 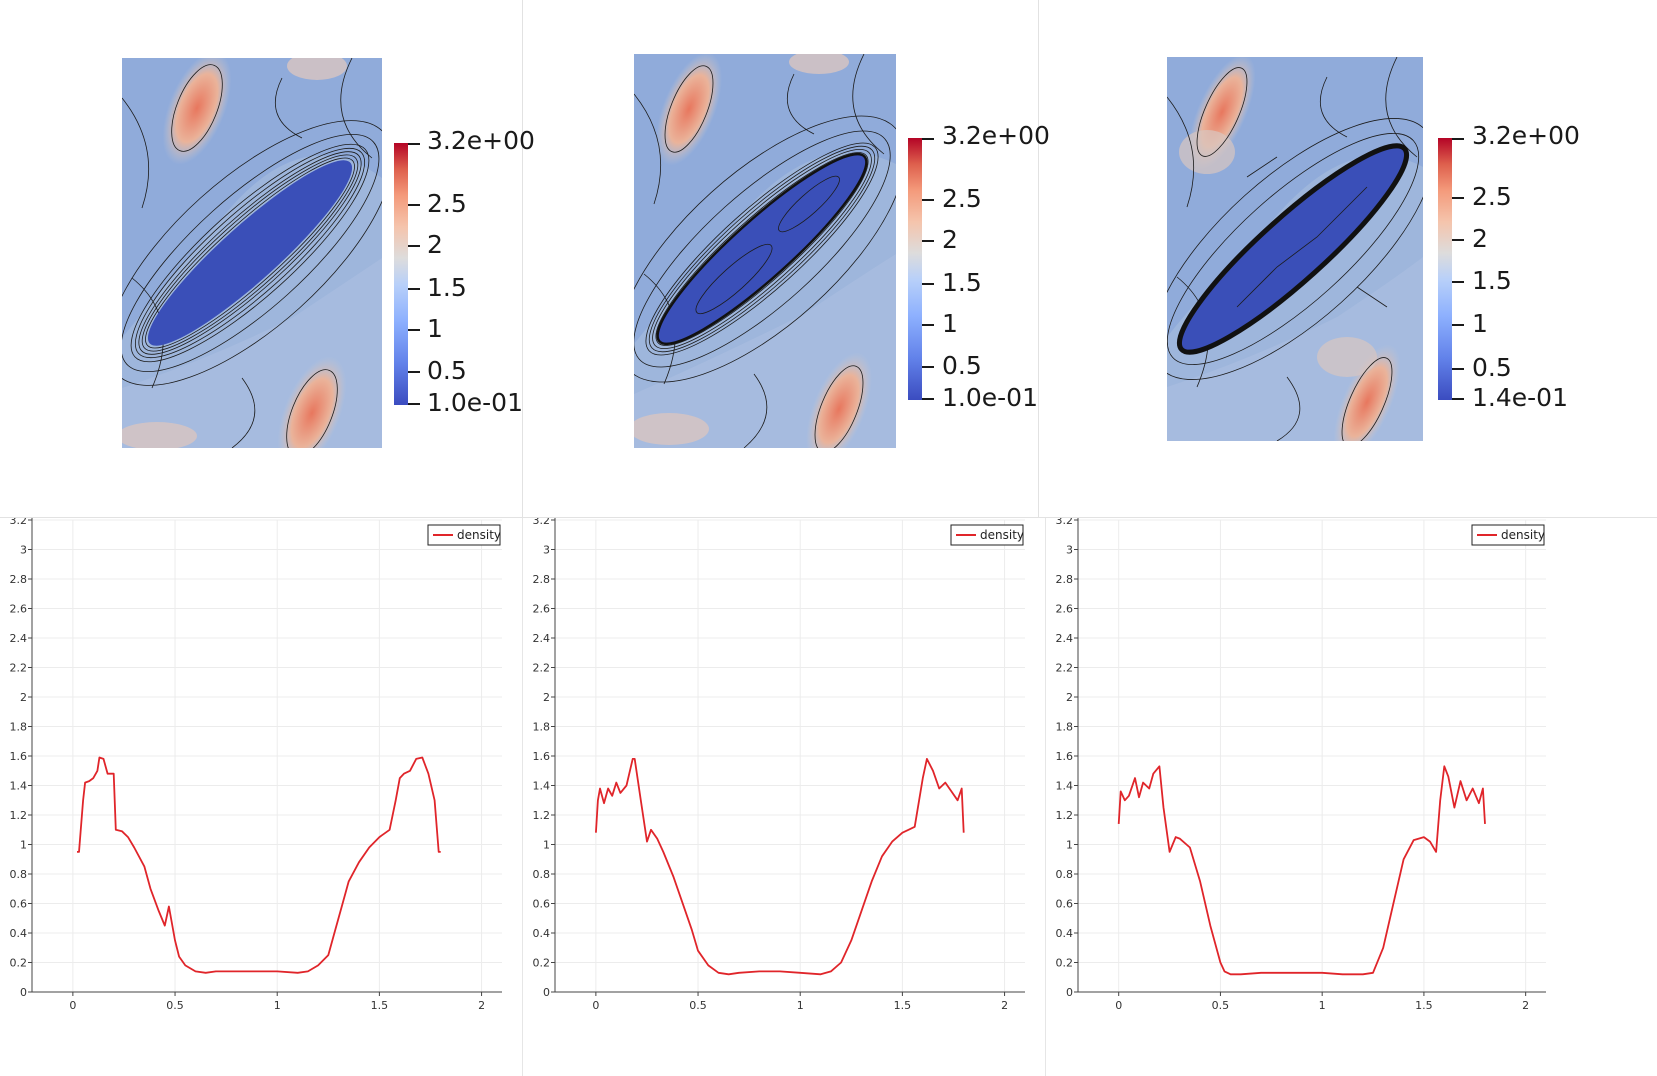 What do you see at coordinates (1520, 397) in the screenshot?
I see `colorbar-min-label: 1.4e-01` at bounding box center [1520, 397].